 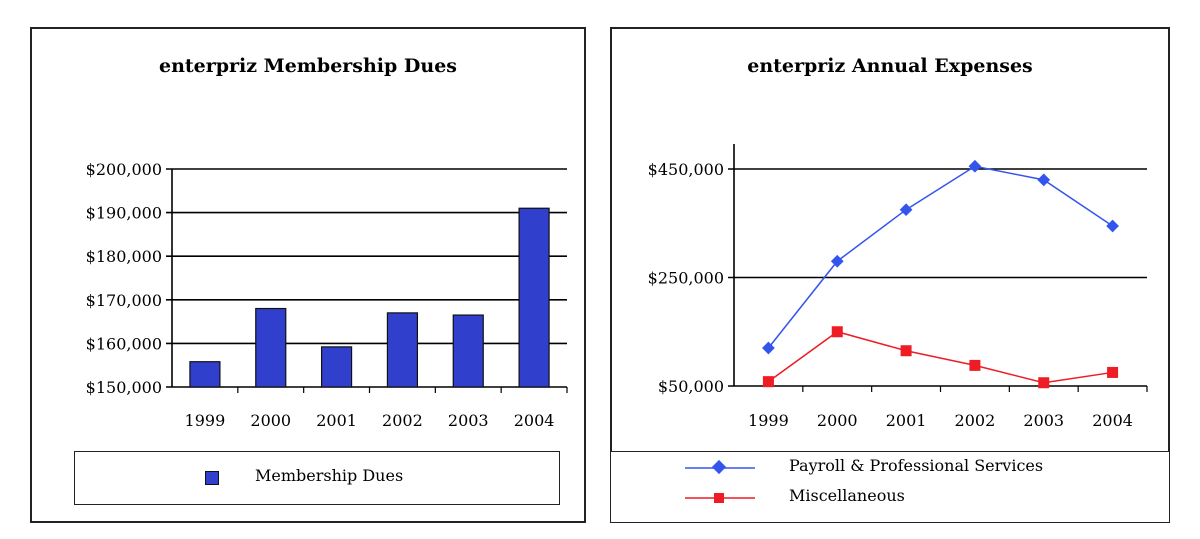 What do you see at coordinates (847, 495) in the screenshot?
I see `legend-label: Miscellaneous` at bounding box center [847, 495].